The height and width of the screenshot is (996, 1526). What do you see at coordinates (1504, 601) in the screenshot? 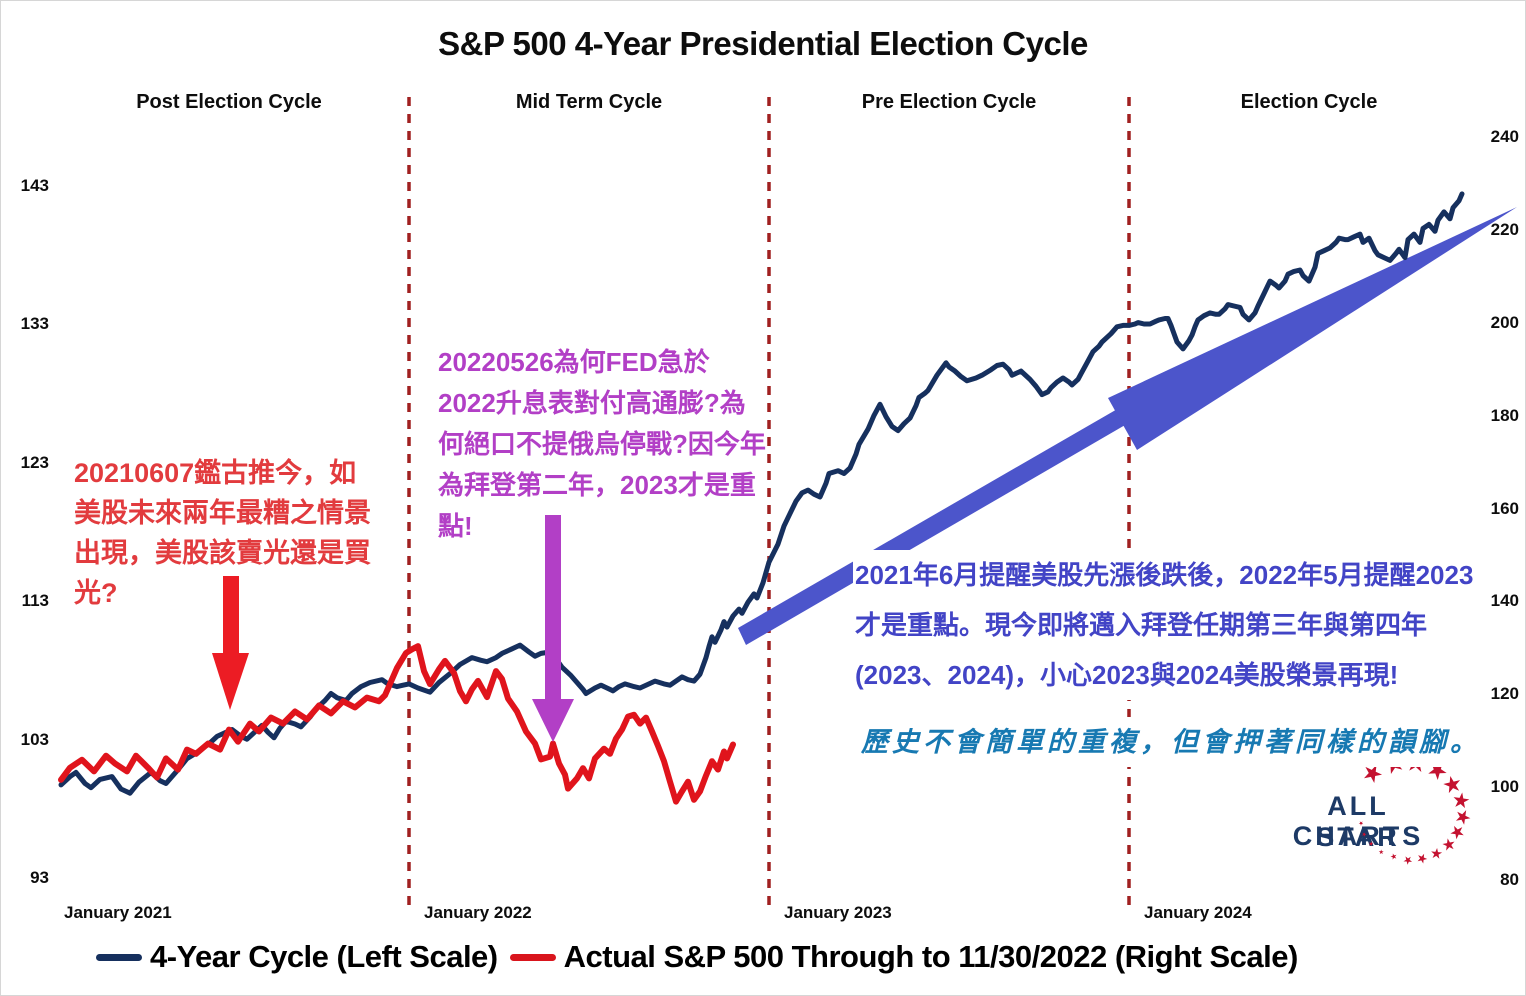
I see `right-axis-tick: 140` at bounding box center [1504, 601].